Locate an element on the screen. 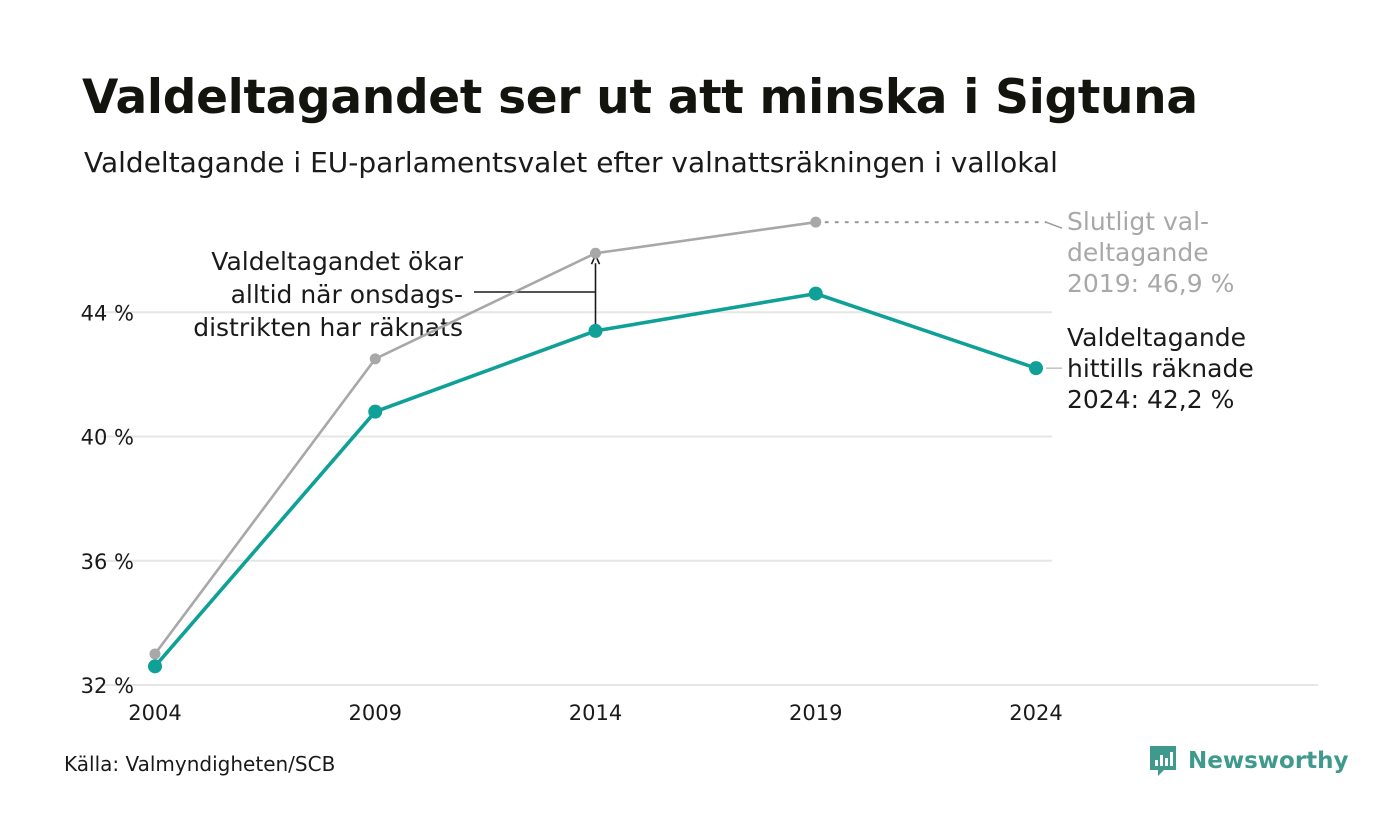  x-tick-label: 2004 is located at coordinates (154, 713).